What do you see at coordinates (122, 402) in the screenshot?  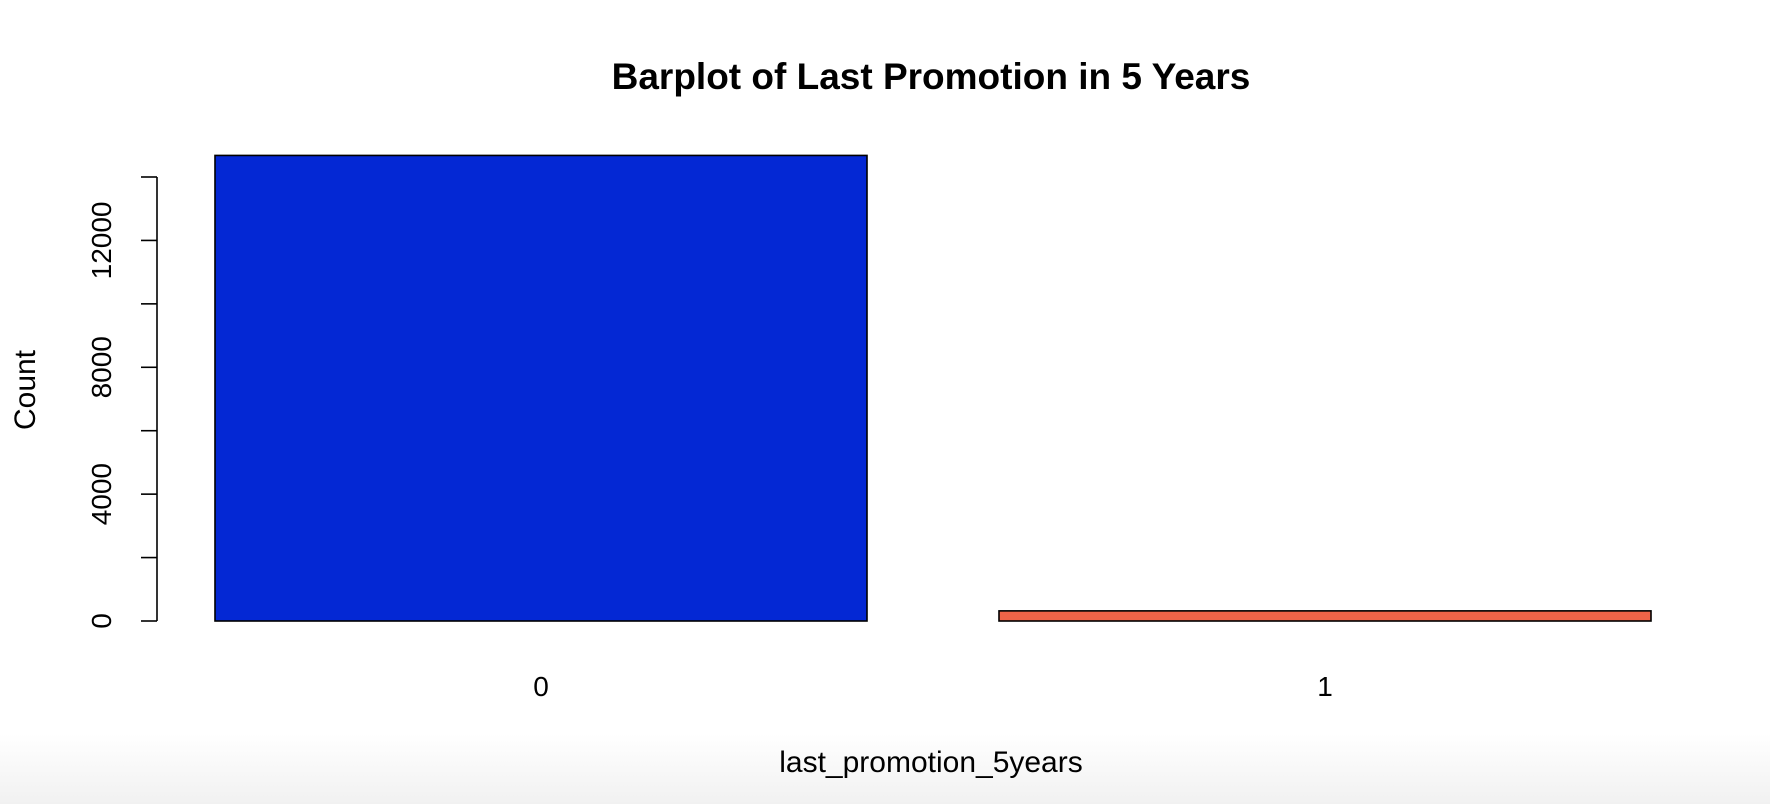 I see `y-axis: 0 4000 8000 12000` at bounding box center [122, 402].